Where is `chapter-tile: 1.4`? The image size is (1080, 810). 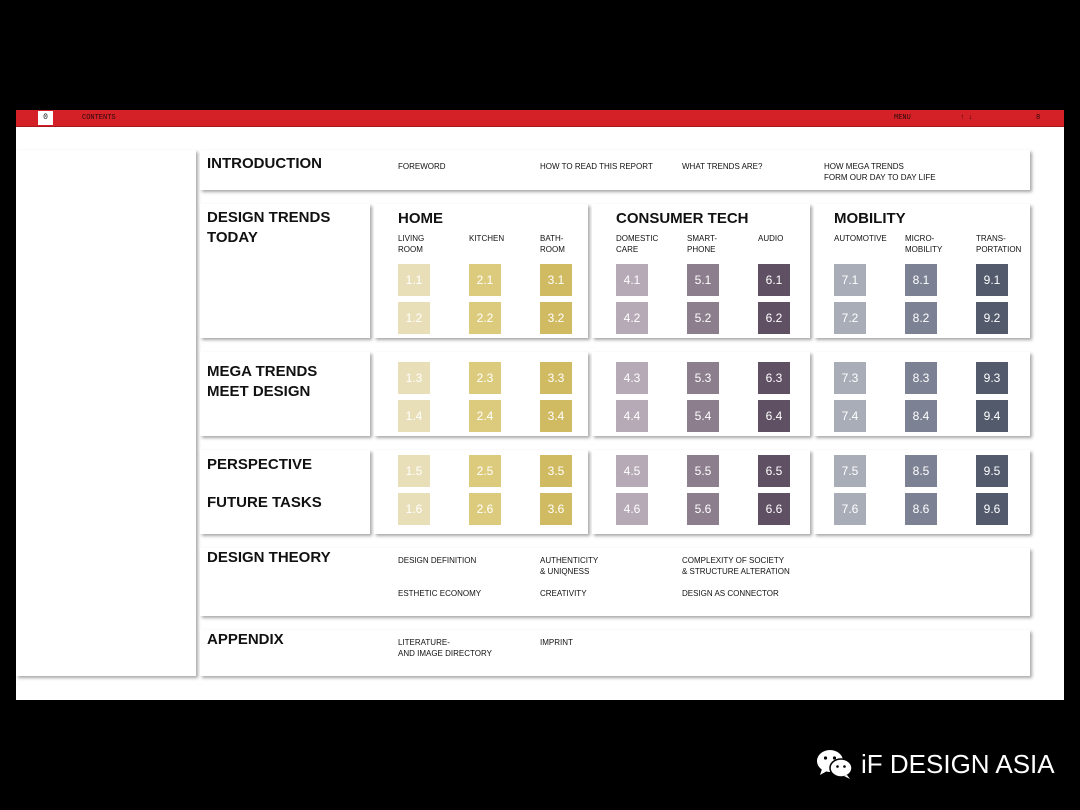 chapter-tile: 1.4 is located at coordinates (414, 416).